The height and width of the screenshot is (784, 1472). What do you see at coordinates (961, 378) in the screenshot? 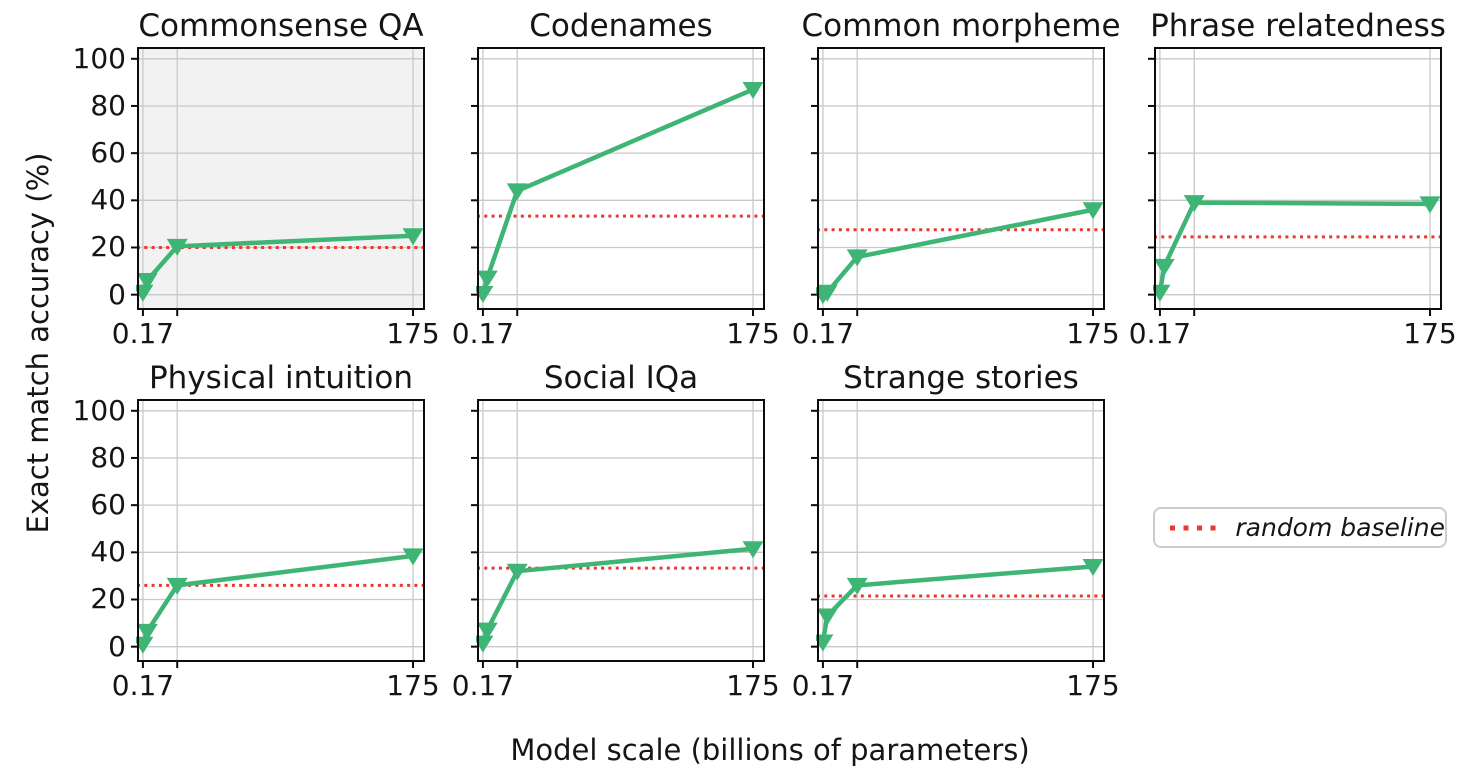
I see `panel-title-strange-stories: Strange stories` at bounding box center [961, 378].